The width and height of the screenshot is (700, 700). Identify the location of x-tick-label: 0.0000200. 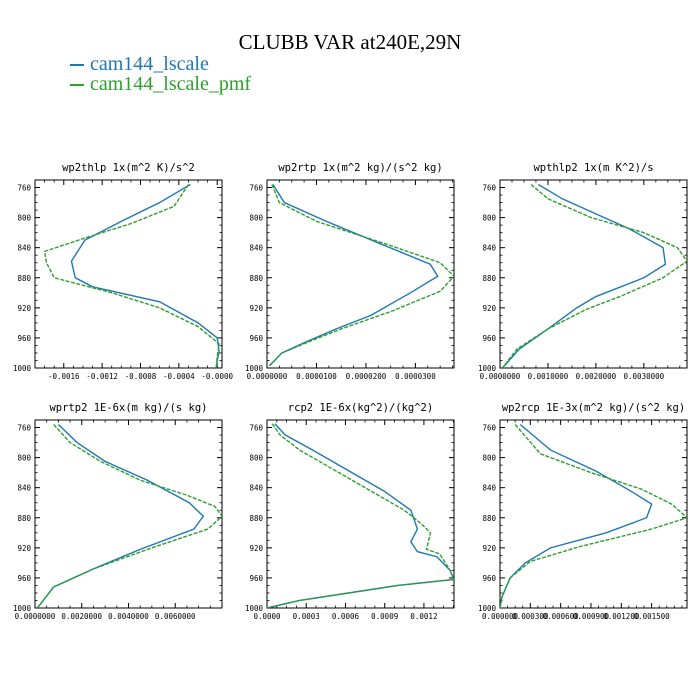
(366, 376).